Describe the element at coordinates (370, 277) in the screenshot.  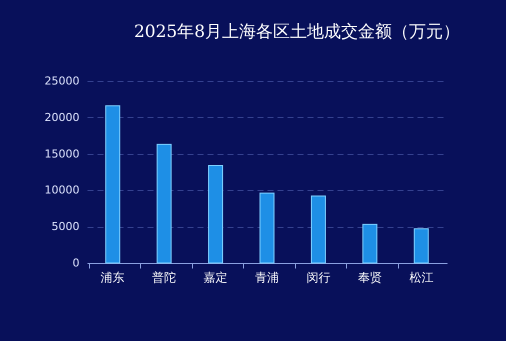
I see `x-tick-label: 奉贤` at that location.